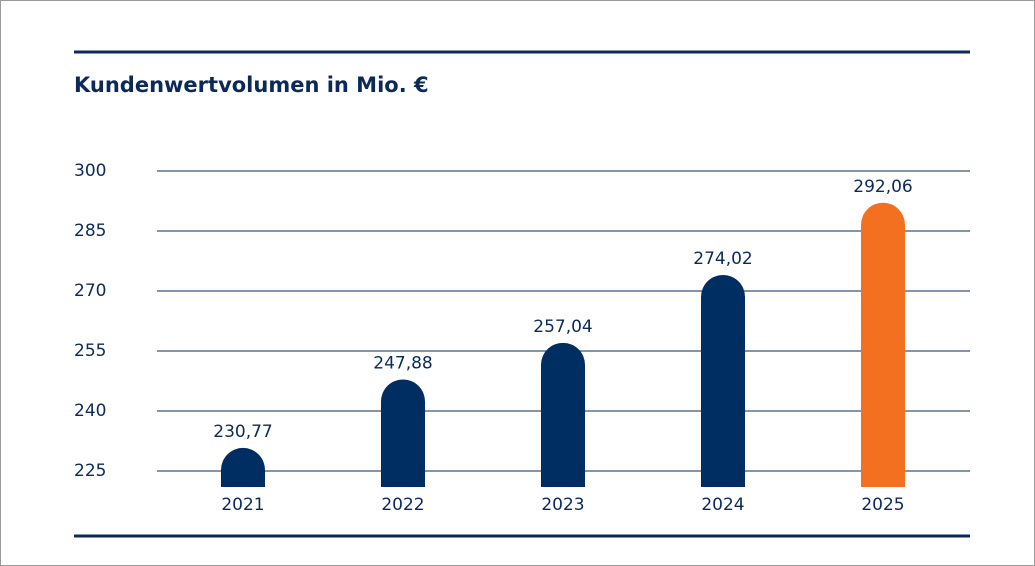 The width and height of the screenshot is (1035, 566). What do you see at coordinates (90, 231) in the screenshot?
I see `y-tick-label: 285` at bounding box center [90, 231].